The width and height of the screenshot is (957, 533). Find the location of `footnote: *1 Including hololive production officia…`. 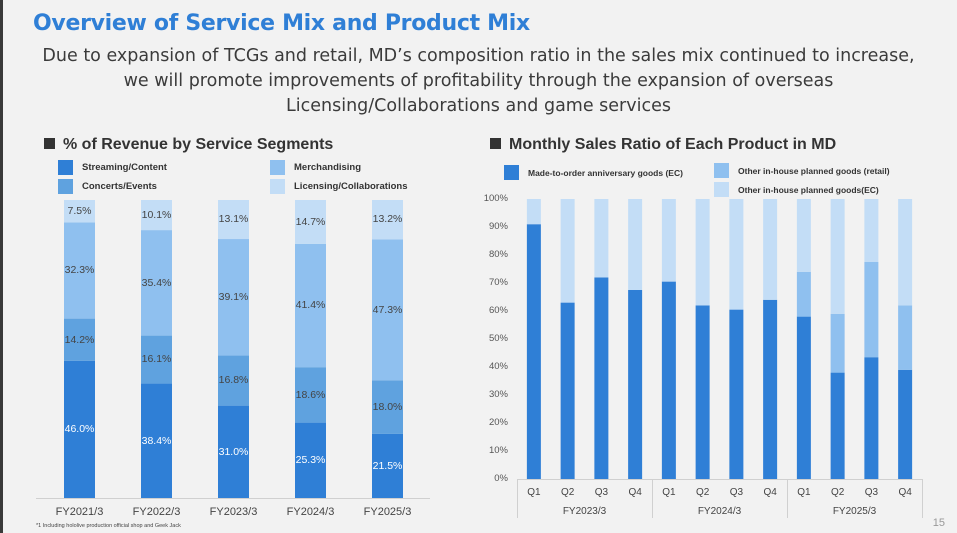

footnote: *1 Including hololive production officia… is located at coordinates (108, 526).